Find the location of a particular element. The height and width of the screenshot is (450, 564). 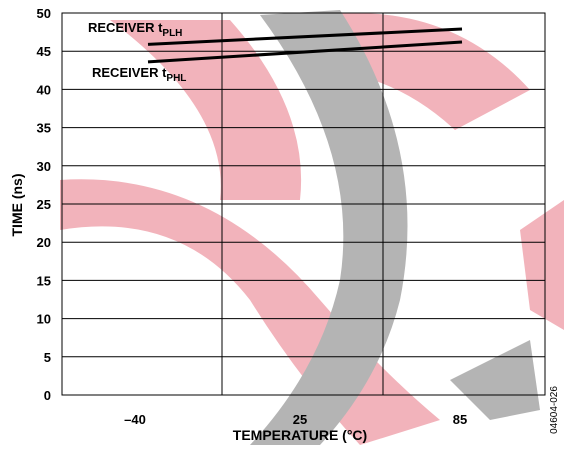

x-tick-label: –40 is located at coordinates (135, 419).